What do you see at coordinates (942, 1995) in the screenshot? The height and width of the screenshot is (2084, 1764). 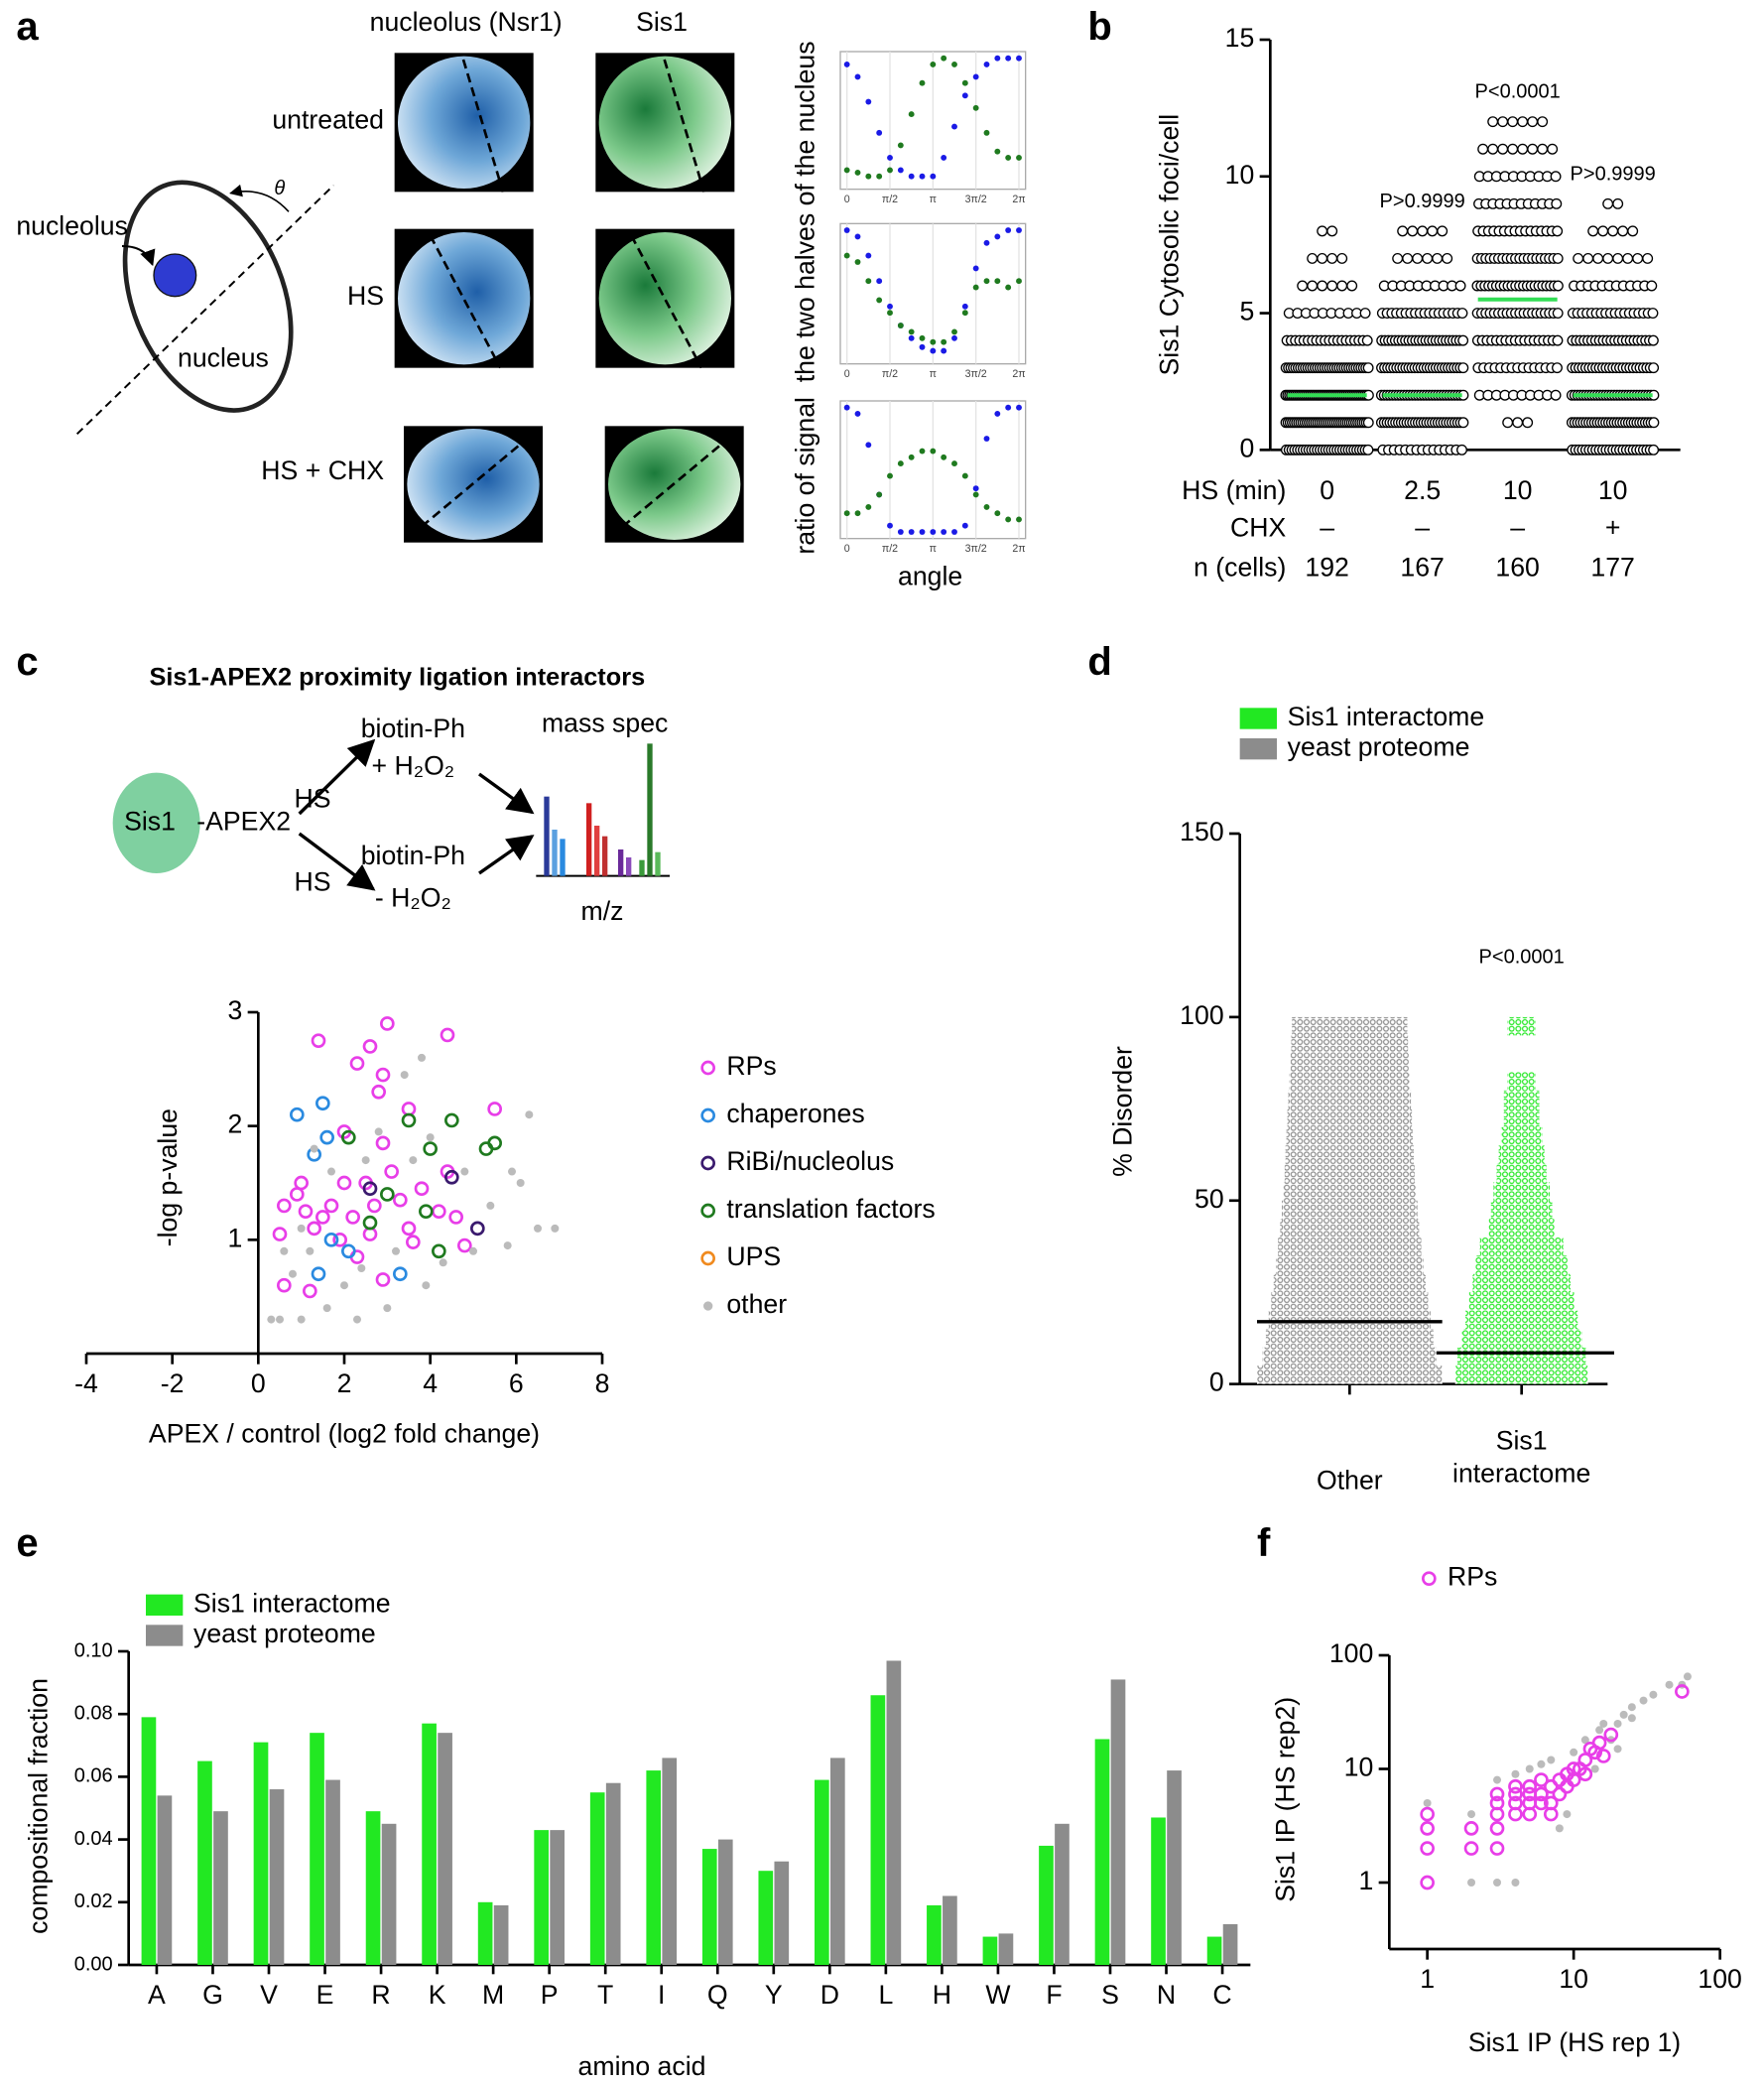 I see `x-tick-label: H` at bounding box center [942, 1995].